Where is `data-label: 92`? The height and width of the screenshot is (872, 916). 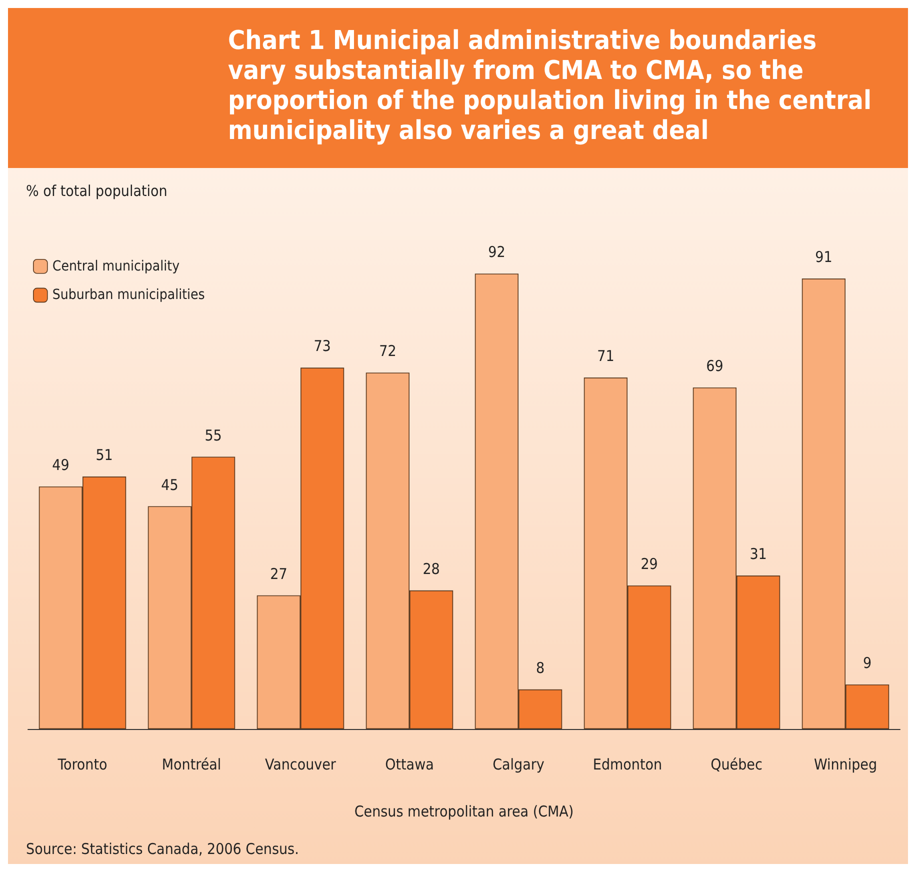 data-label: 92 is located at coordinates (497, 252).